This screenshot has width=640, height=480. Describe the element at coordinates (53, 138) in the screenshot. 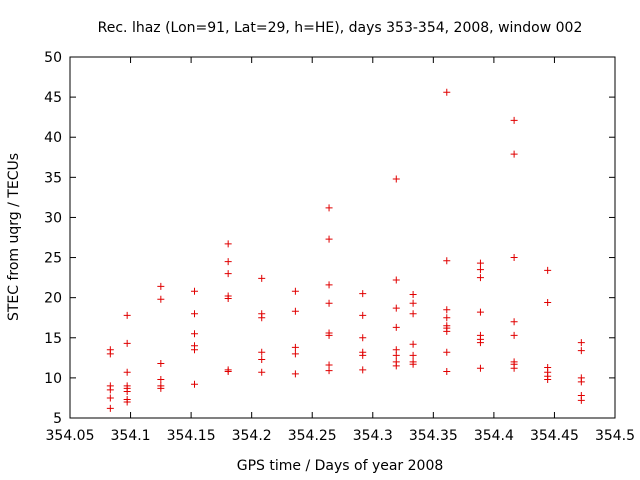

I see `y-tick-label: 40` at that location.